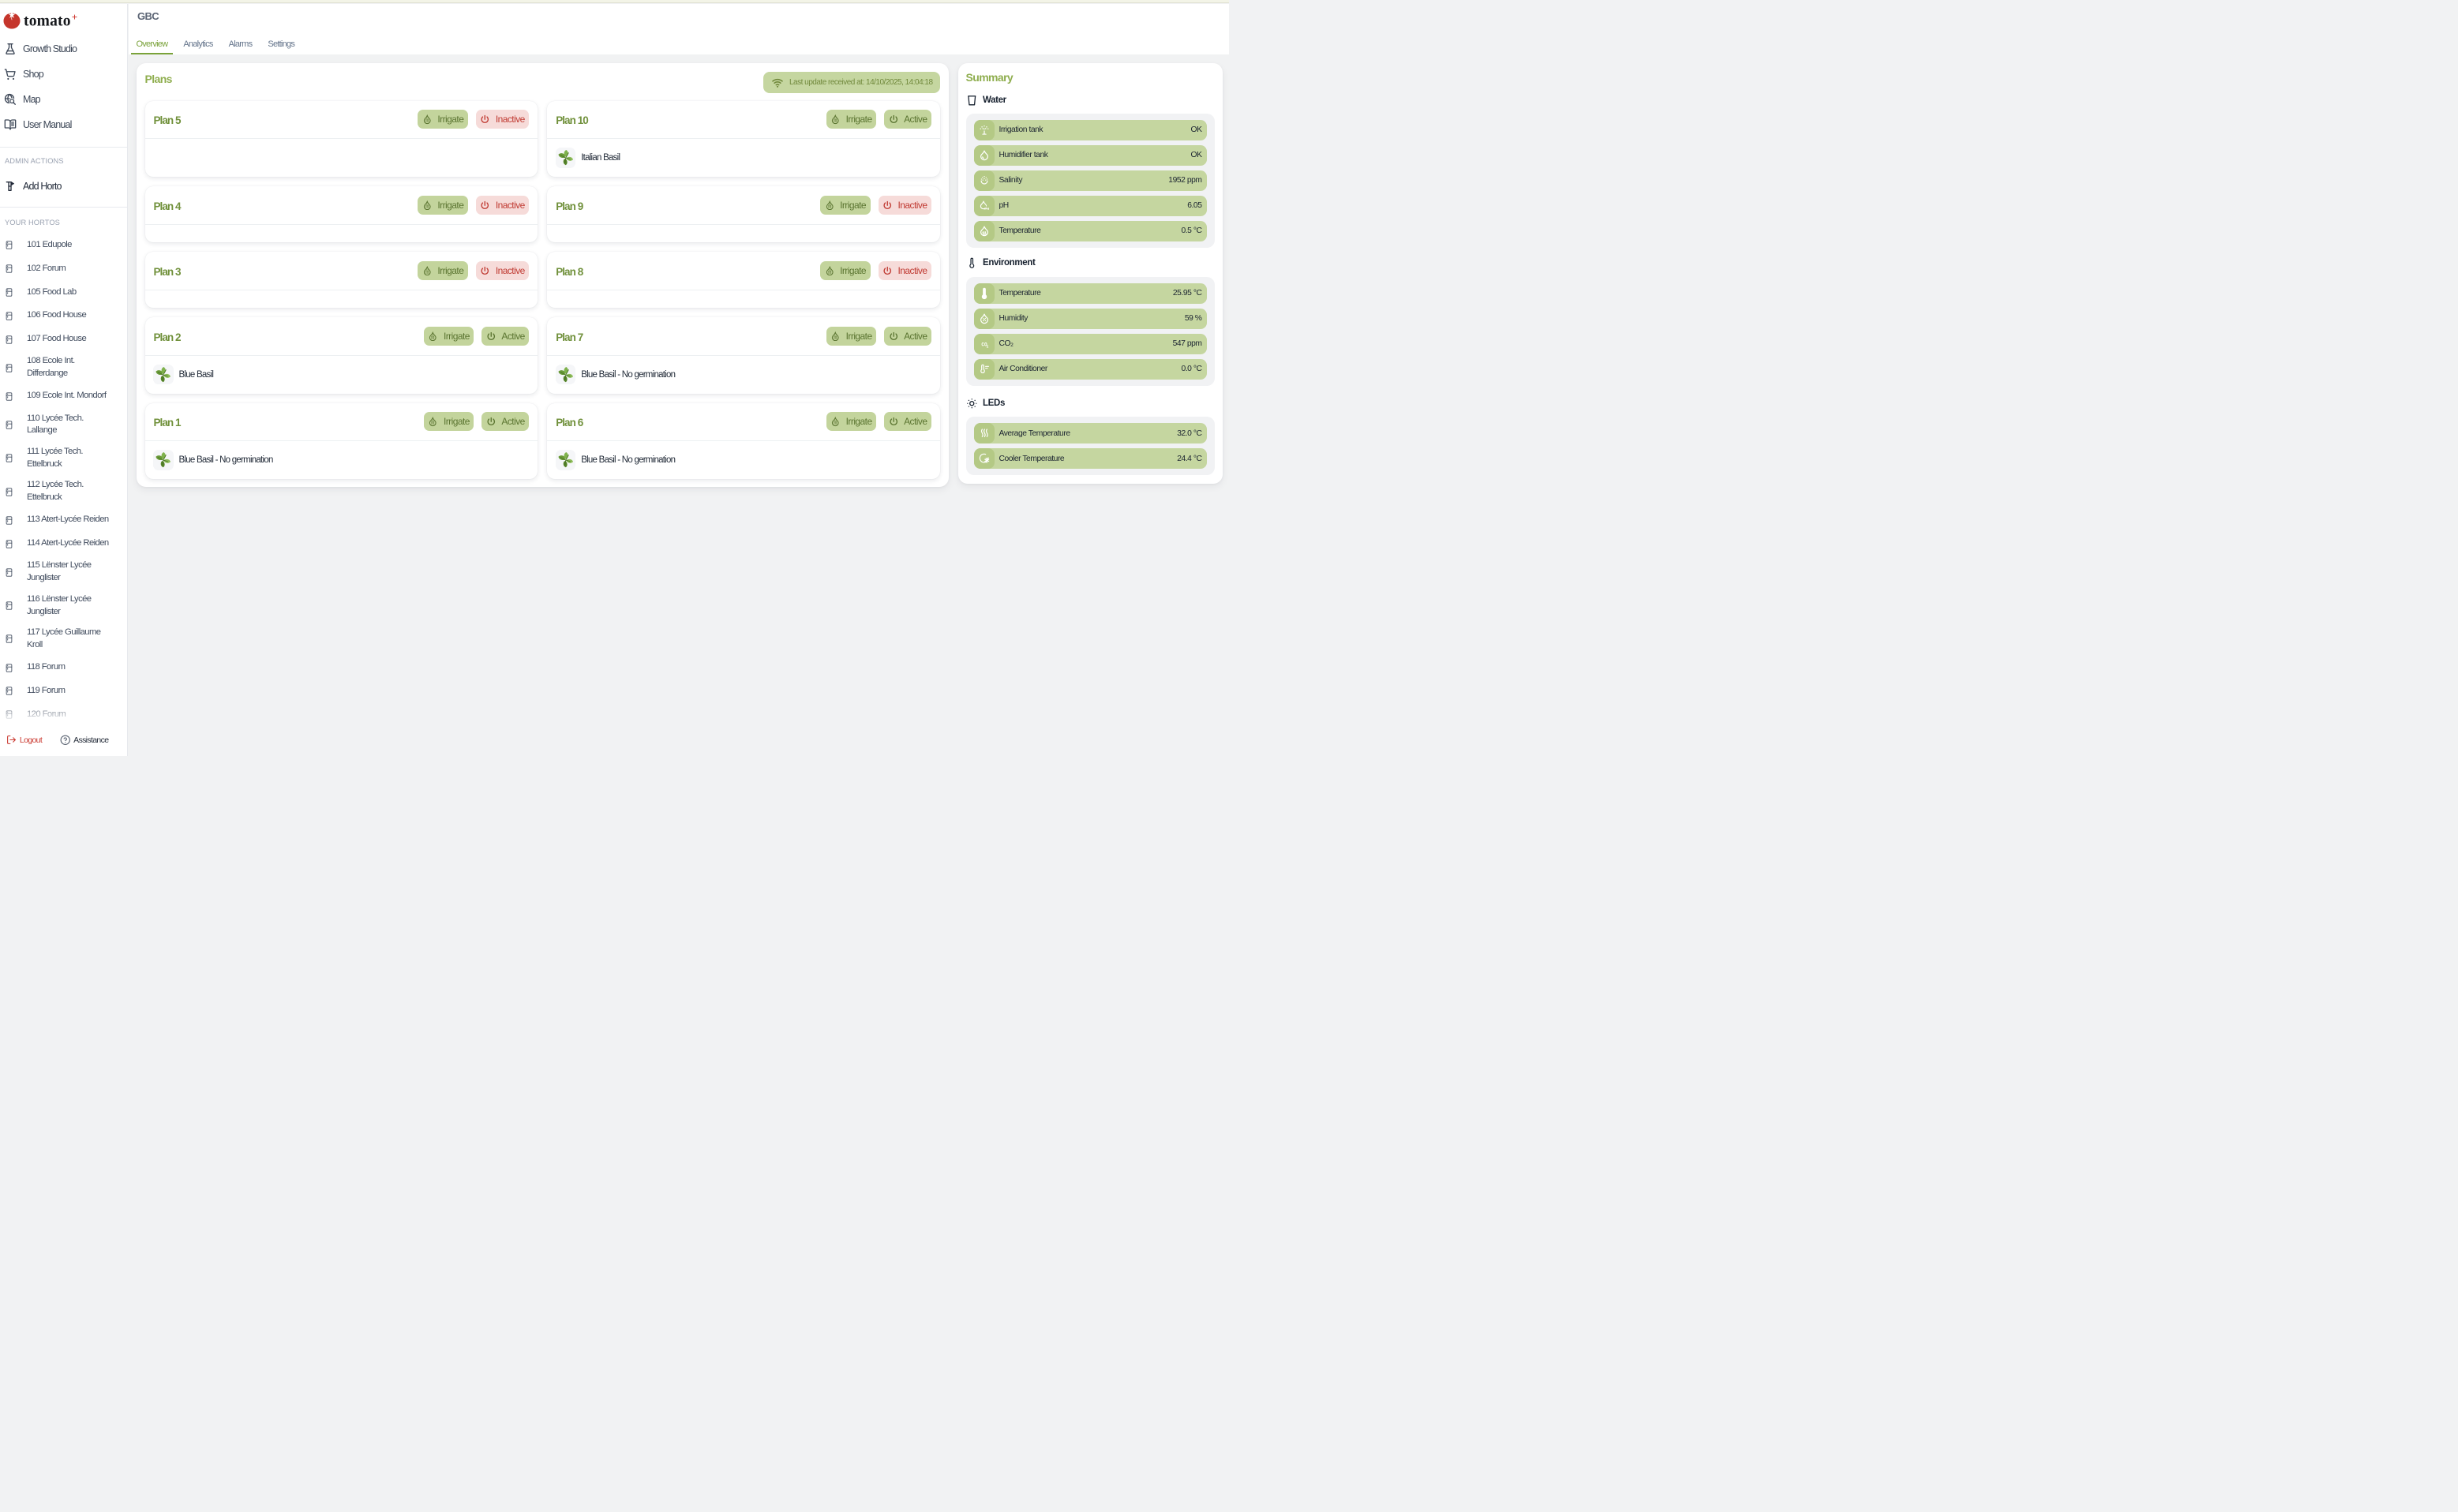 The width and height of the screenshot is (2458, 1512). What do you see at coordinates (984, 345) in the screenshot?
I see `svg-text: CO` at bounding box center [984, 345].